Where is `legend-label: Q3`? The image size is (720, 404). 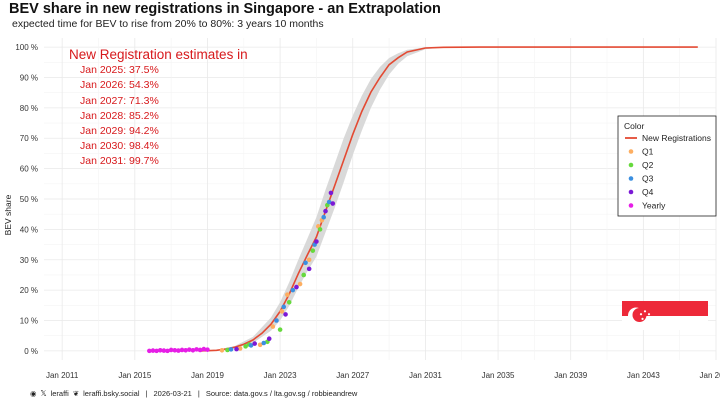
legend-label: Q3 is located at coordinates (648, 179).